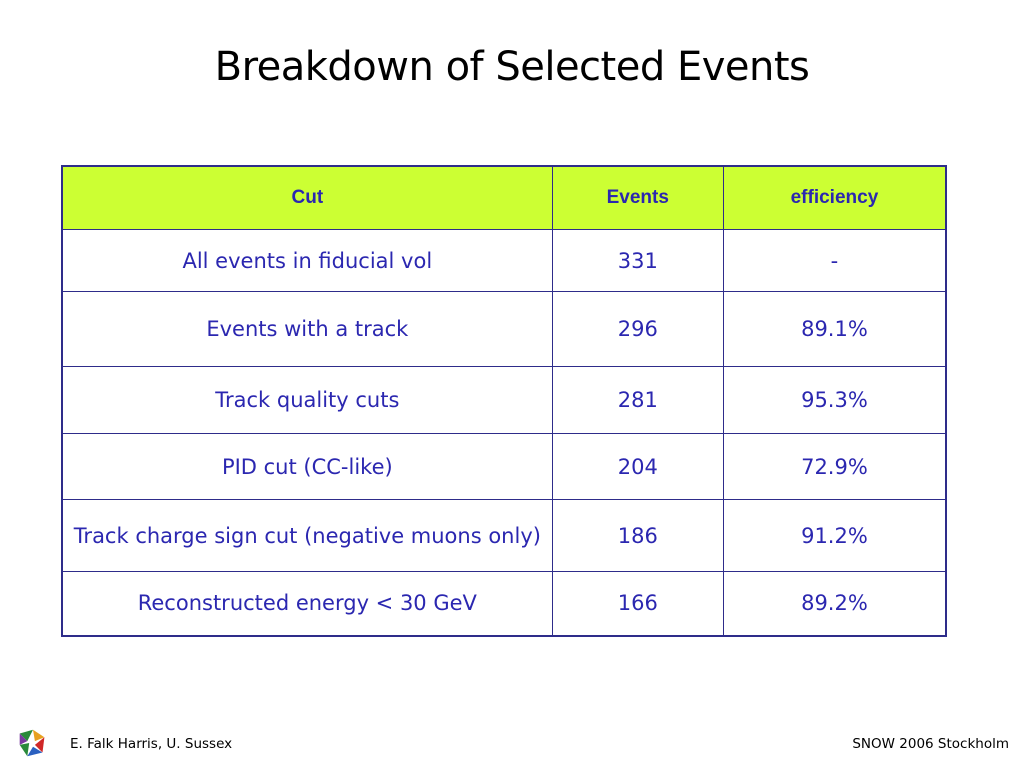 The image size is (1024, 768). I want to click on cell-cut: Events with a track, so click(307, 329).